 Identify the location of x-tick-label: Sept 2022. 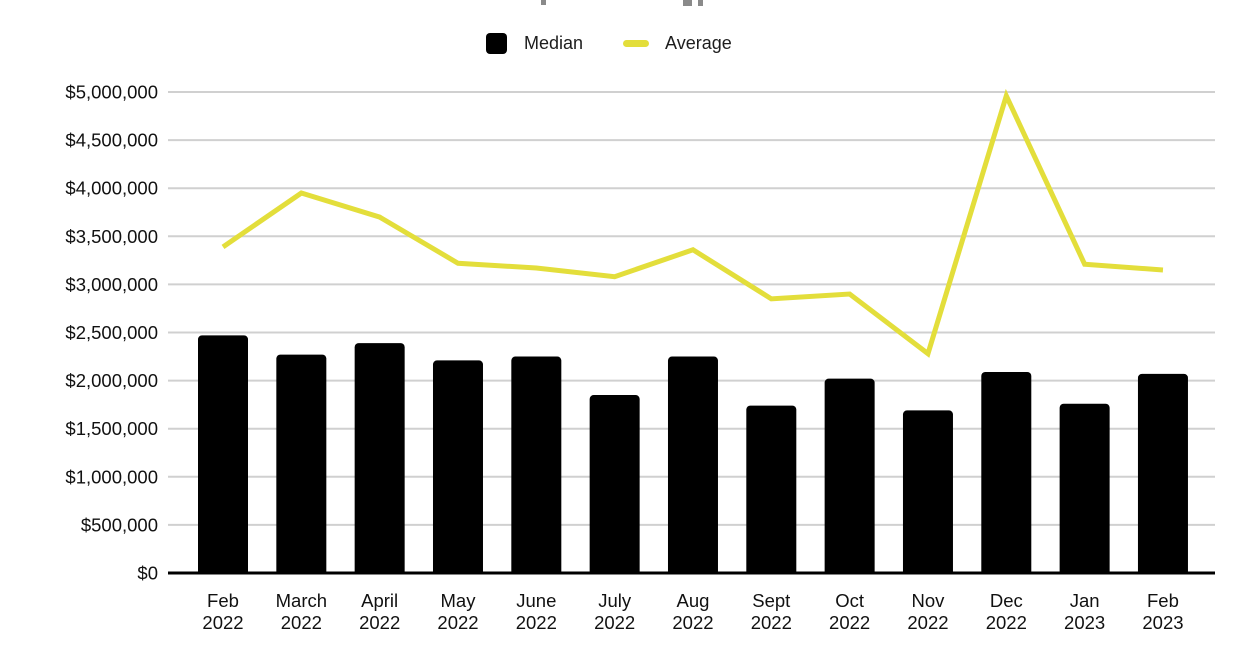
(771, 611).